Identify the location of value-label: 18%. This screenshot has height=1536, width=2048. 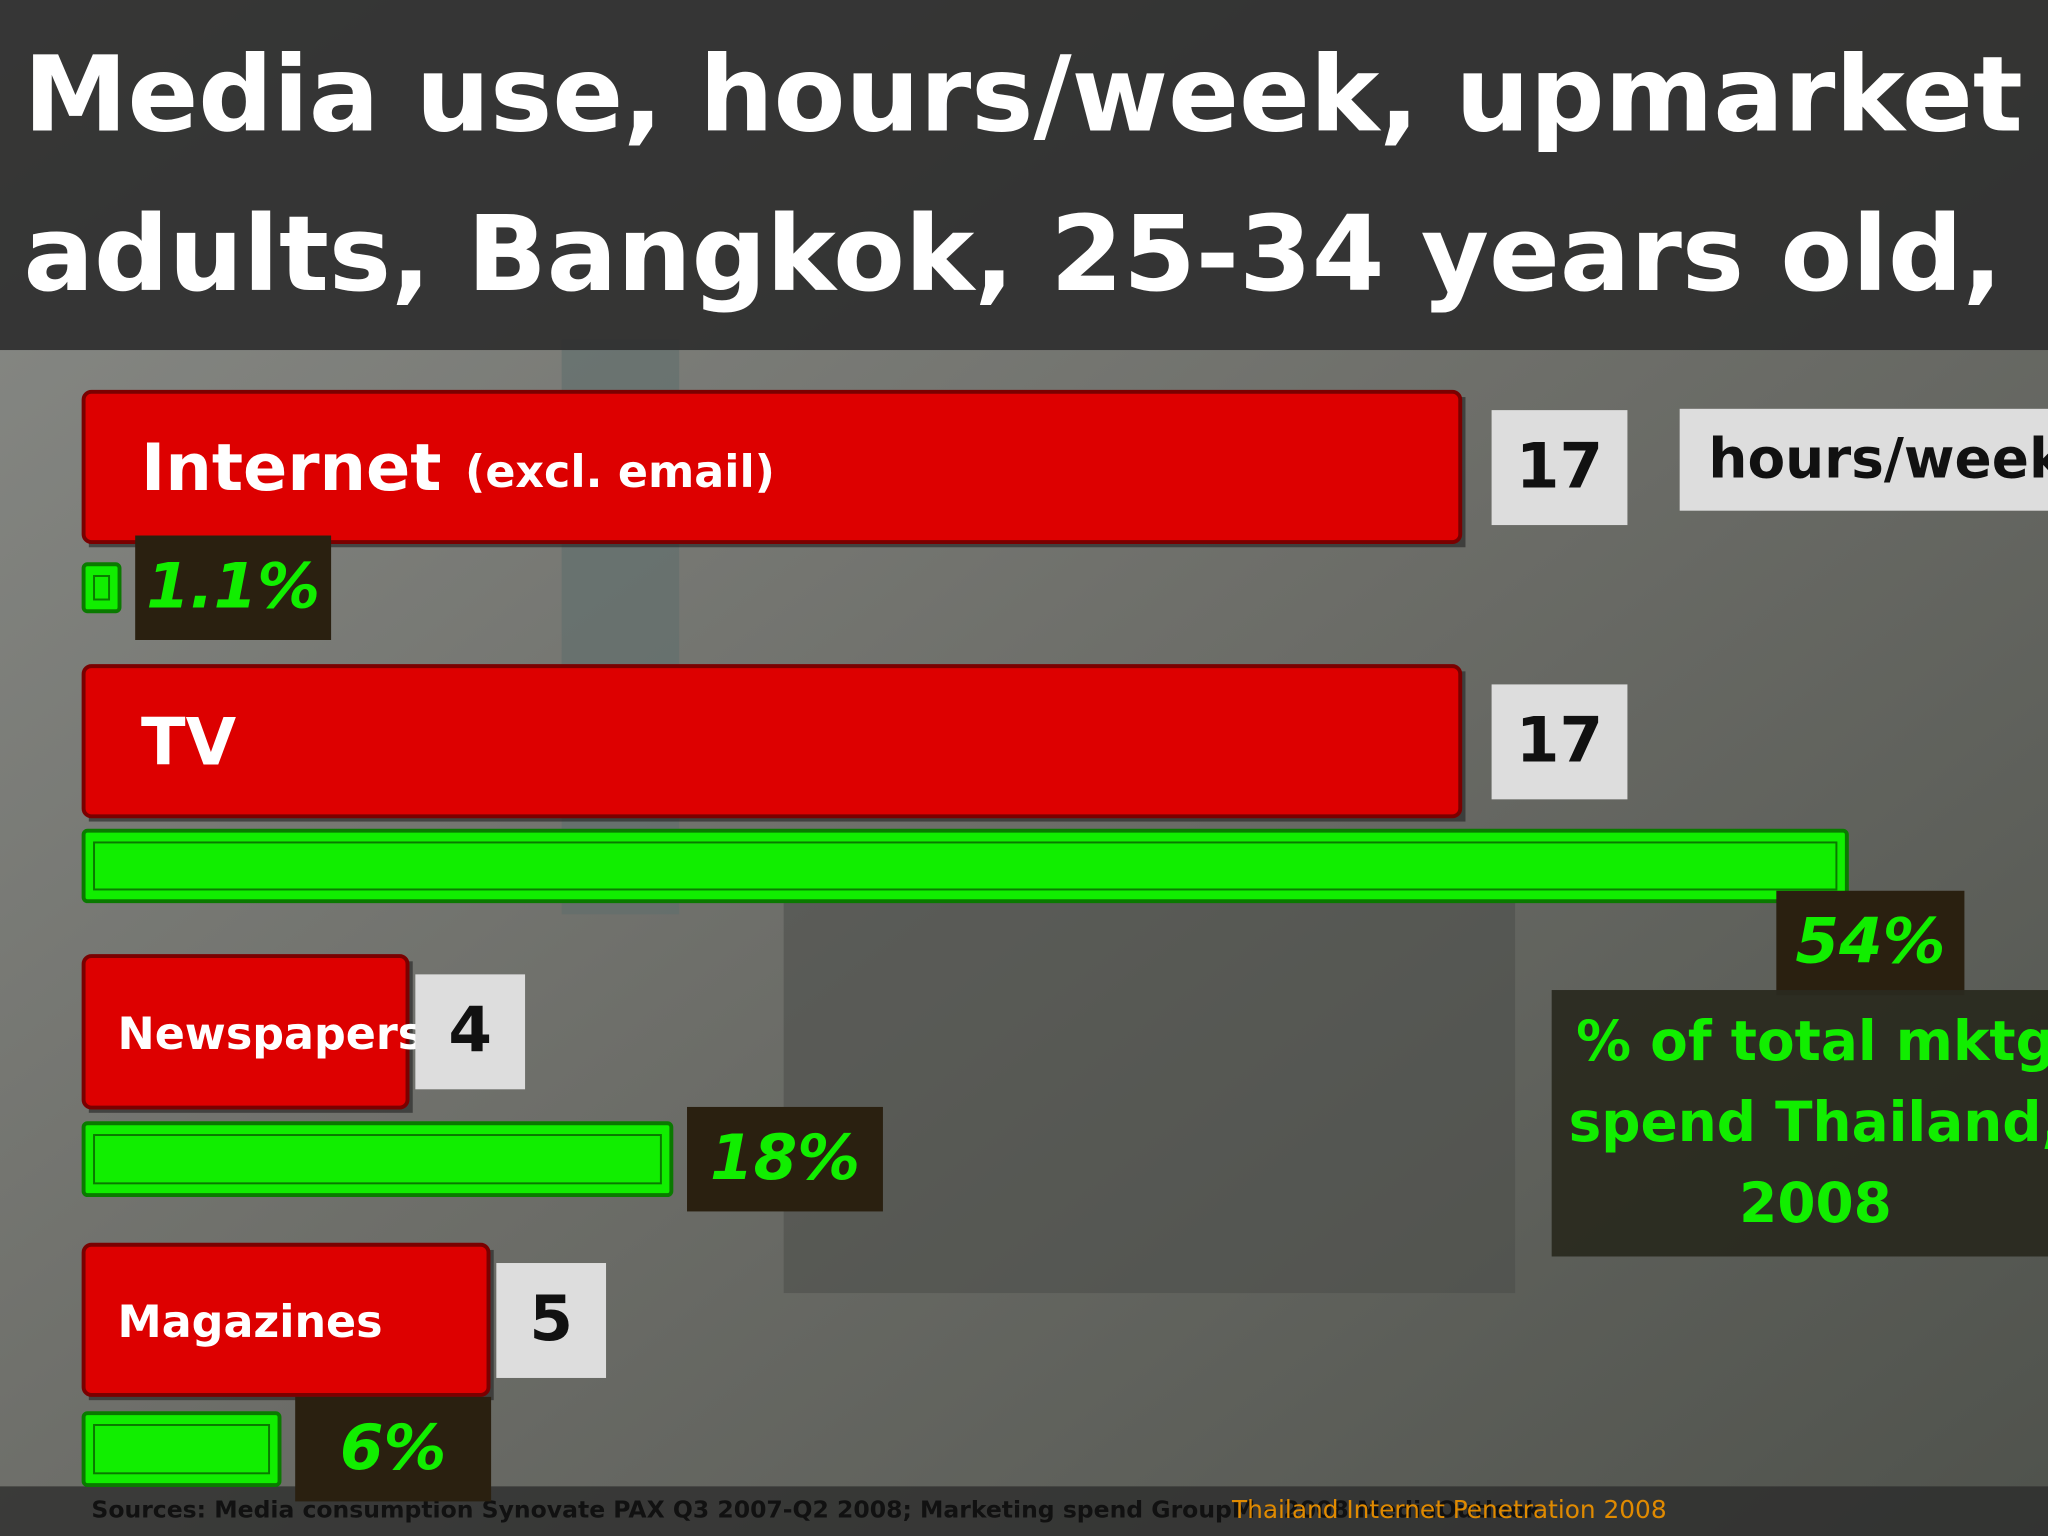
(785, 1157).